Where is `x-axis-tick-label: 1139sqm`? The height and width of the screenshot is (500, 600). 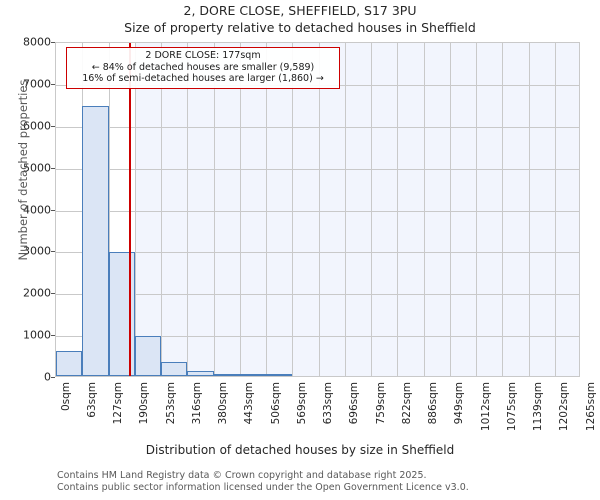 x-axis-tick-label: 1139sqm is located at coordinates (538, 407).